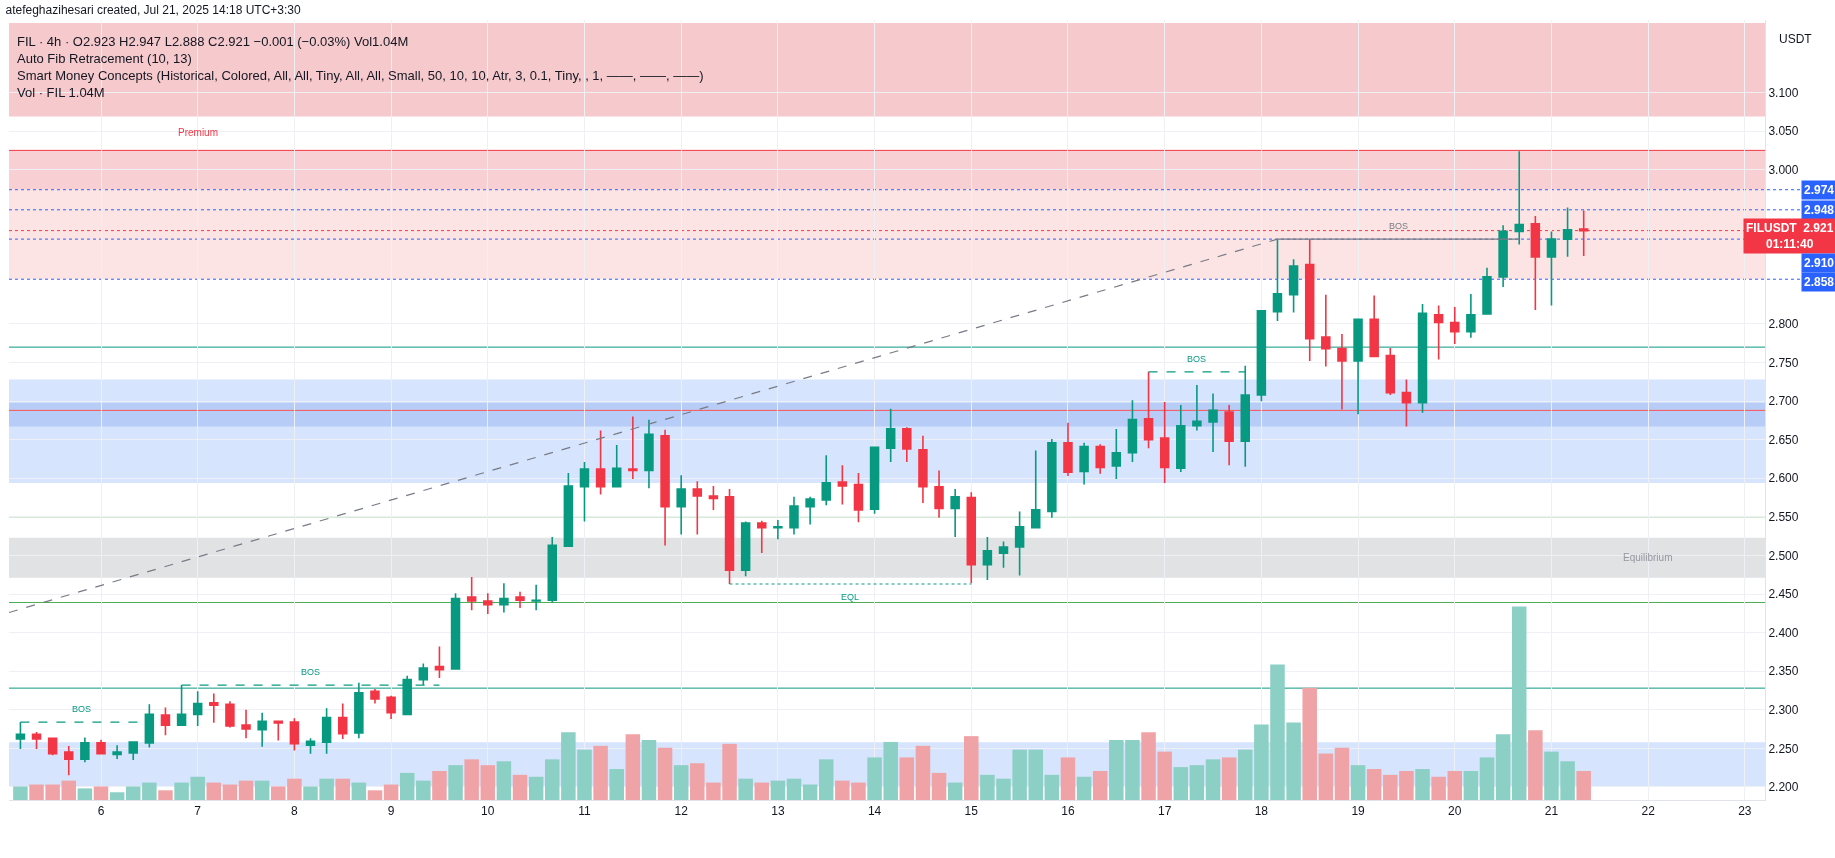 The width and height of the screenshot is (1835, 858). Describe the element at coordinates (1783, 709) in the screenshot. I see `y-tick-label: 2.300` at that location.